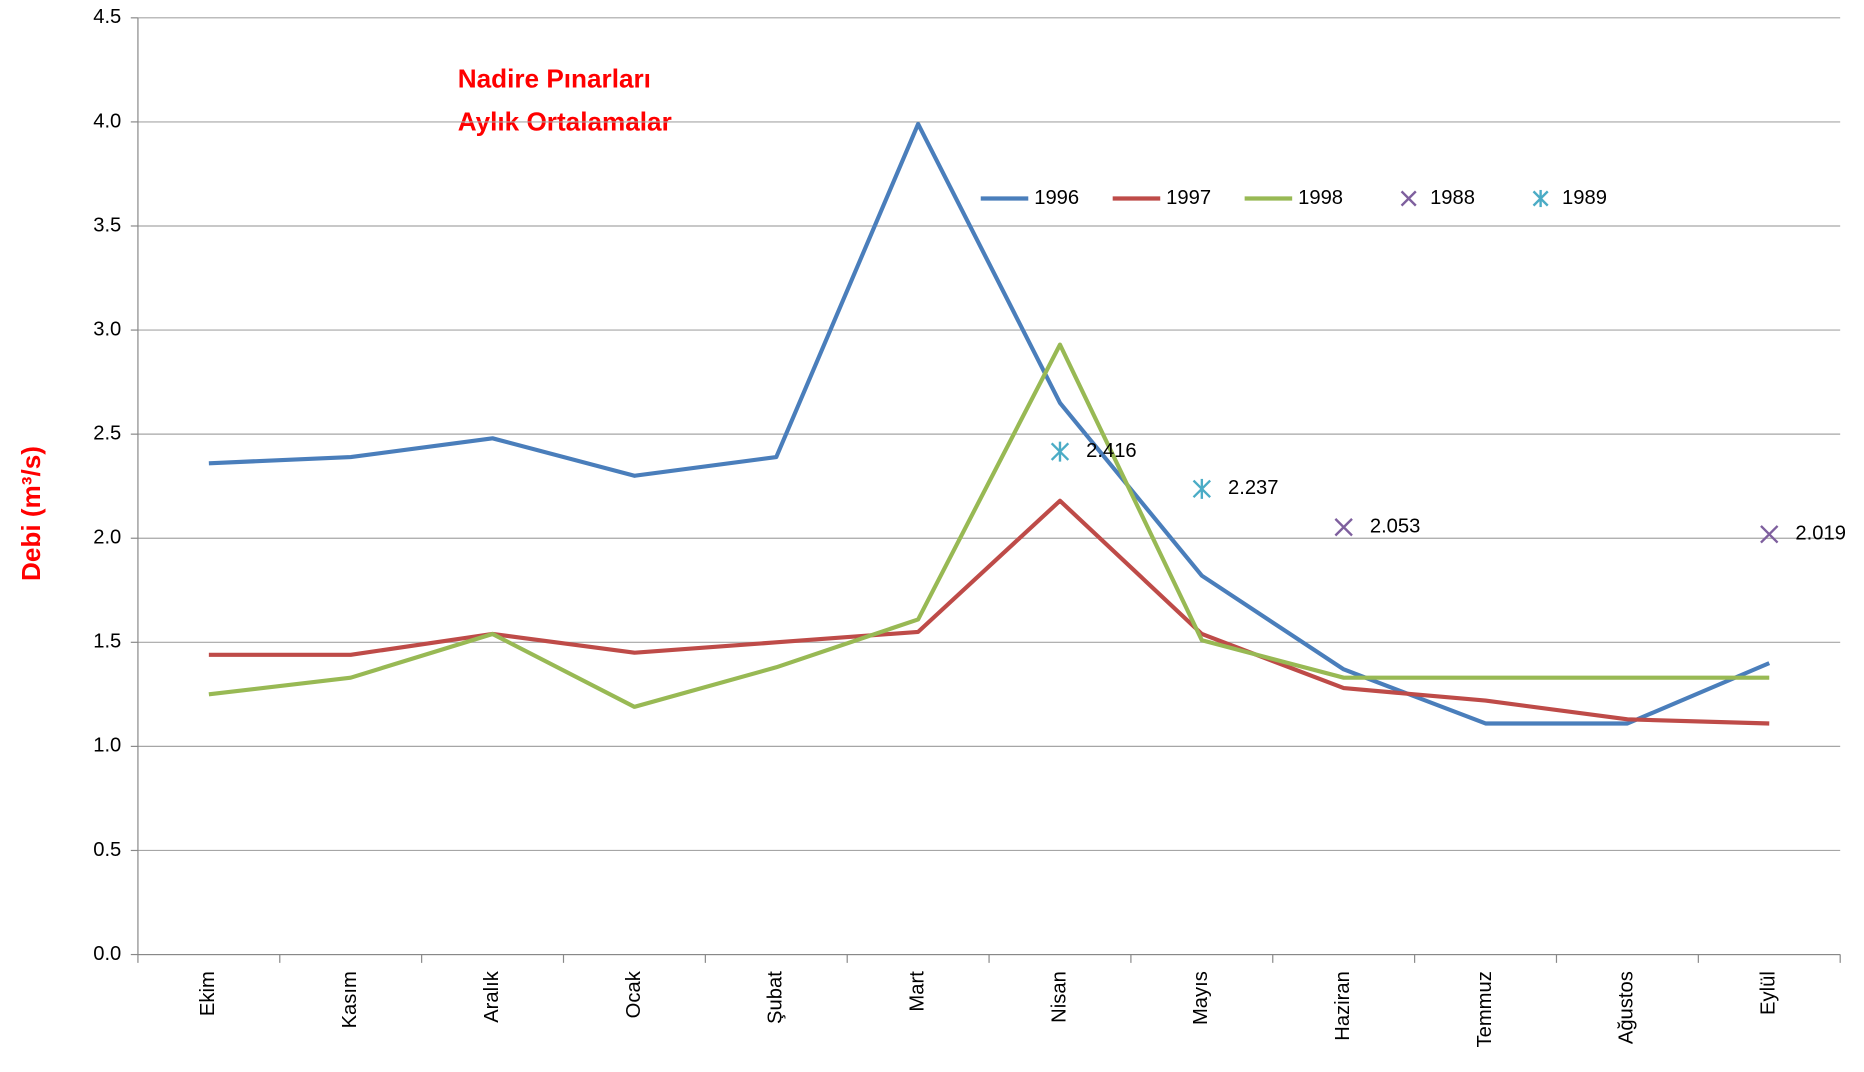 The width and height of the screenshot is (1864, 1072). Describe the element at coordinates (1059, 997) in the screenshot. I see `x-tick-label: Nisan` at that location.